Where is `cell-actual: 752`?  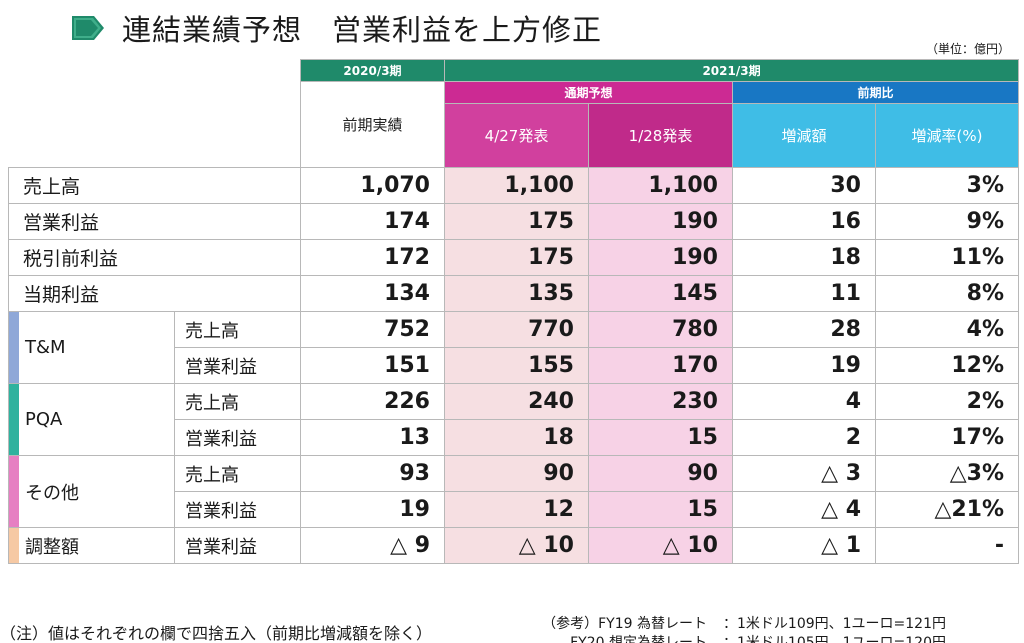
cell-actual: 752 is located at coordinates (372, 329).